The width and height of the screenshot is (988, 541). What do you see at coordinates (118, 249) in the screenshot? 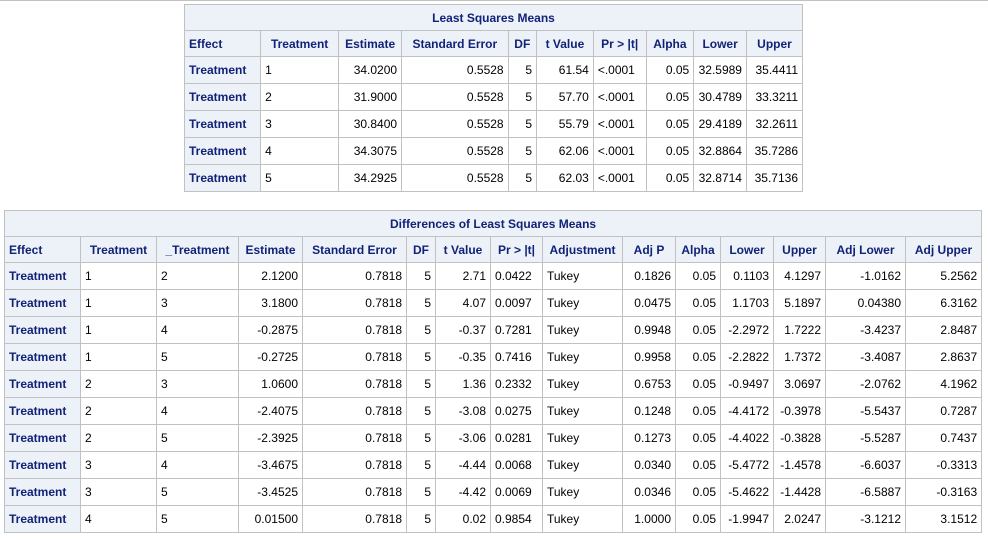
I see `column-header: Treatment` at bounding box center [118, 249].